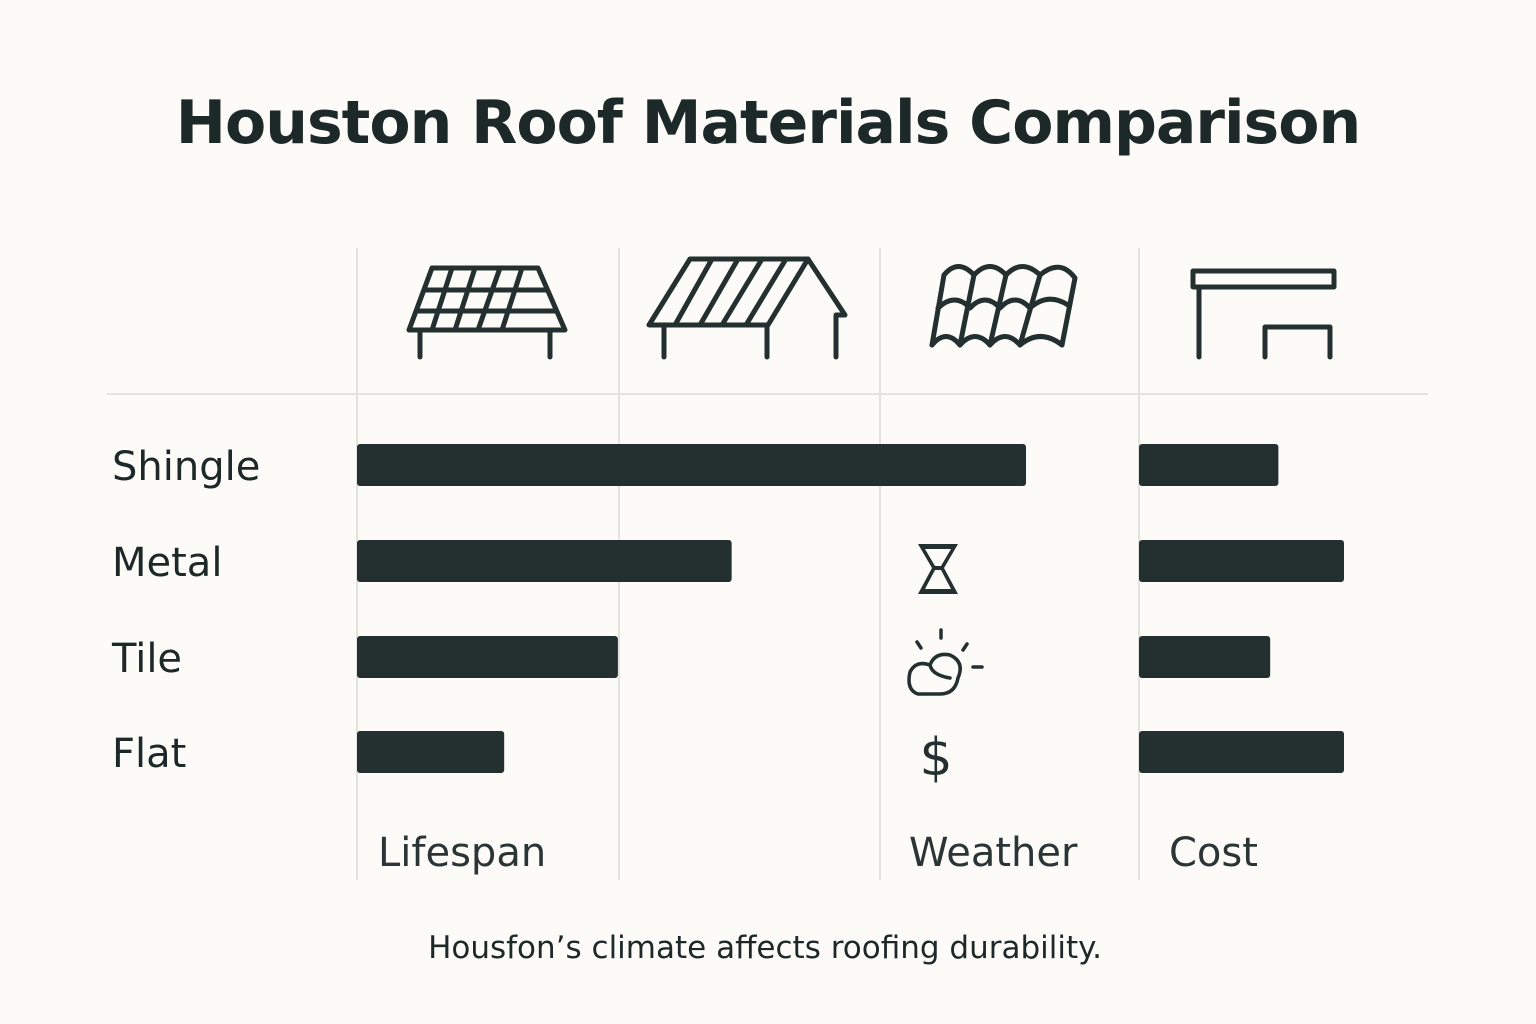  Describe the element at coordinates (935, 758) in the screenshot. I see `dollar-icon: $` at that location.